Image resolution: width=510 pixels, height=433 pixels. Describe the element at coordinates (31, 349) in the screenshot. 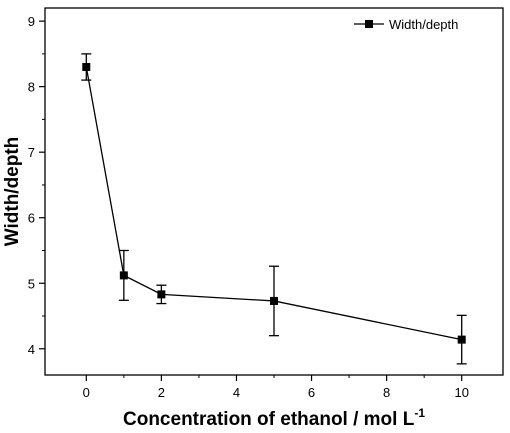

I see `y-tick-label: 4` at that location.